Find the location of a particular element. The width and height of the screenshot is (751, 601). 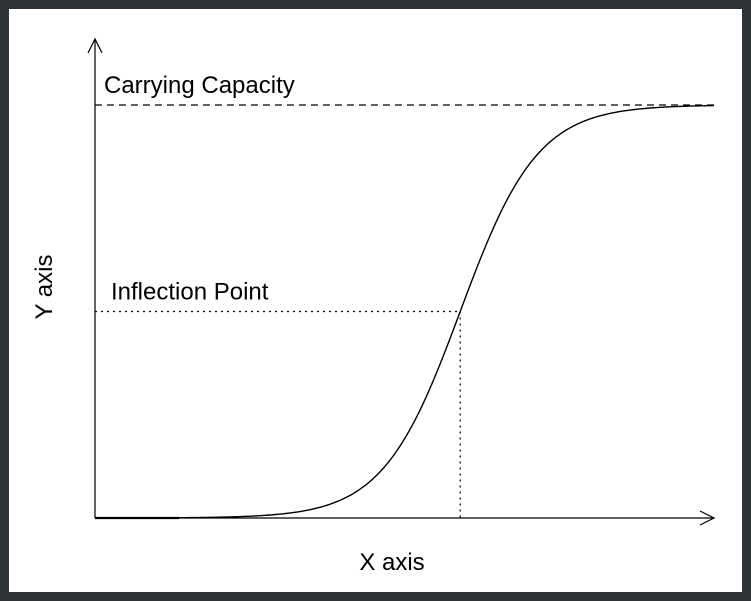

y-axis-label: Y axis is located at coordinates (44, 287).